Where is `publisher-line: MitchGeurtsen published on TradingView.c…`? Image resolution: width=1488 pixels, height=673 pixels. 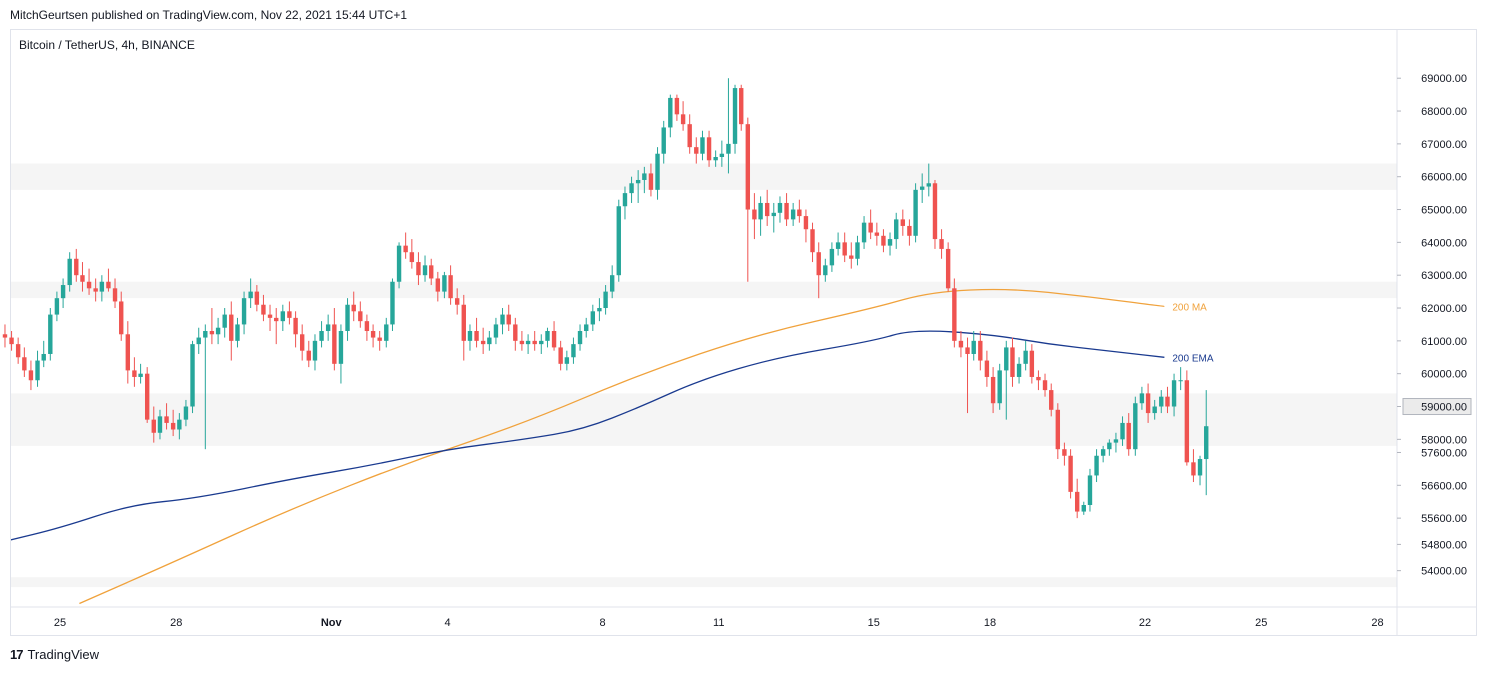 publisher-line: MitchGeurtsen published on TradingView.c… is located at coordinates (209, 15).